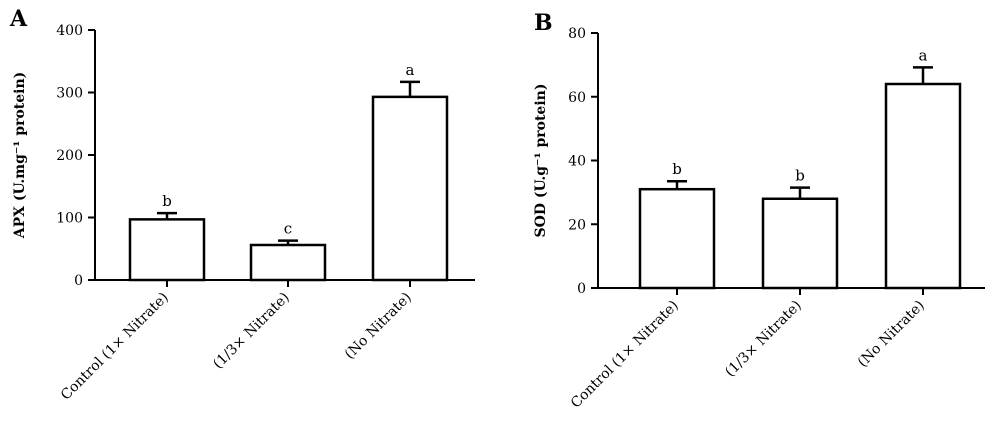 The width and height of the screenshot is (1000, 426). I want to click on panel-b-category-label: Control (1× Nitrate), so click(625, 355).